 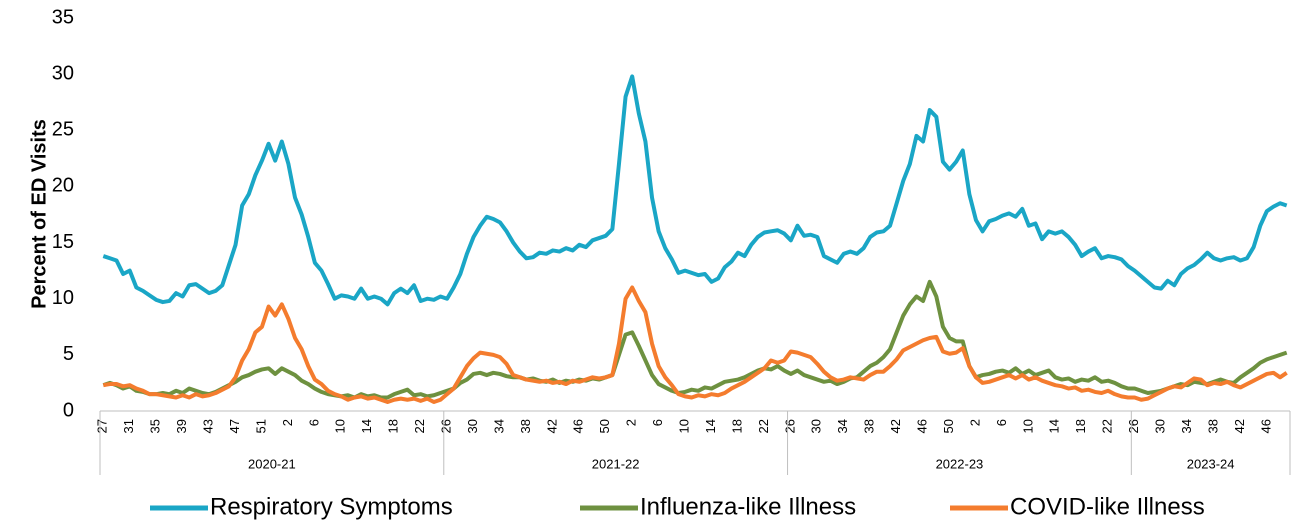 I want to click on y-axis-label: Percent of ED Visits, so click(x=39, y=214).